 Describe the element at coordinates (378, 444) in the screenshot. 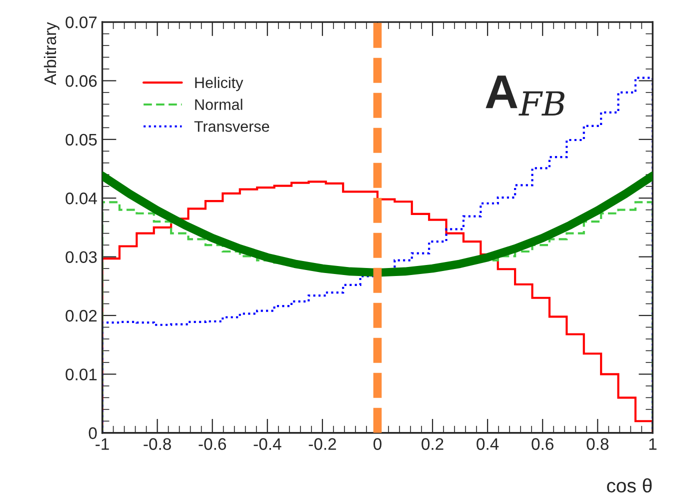

I see `x-tick-label: 0` at that location.